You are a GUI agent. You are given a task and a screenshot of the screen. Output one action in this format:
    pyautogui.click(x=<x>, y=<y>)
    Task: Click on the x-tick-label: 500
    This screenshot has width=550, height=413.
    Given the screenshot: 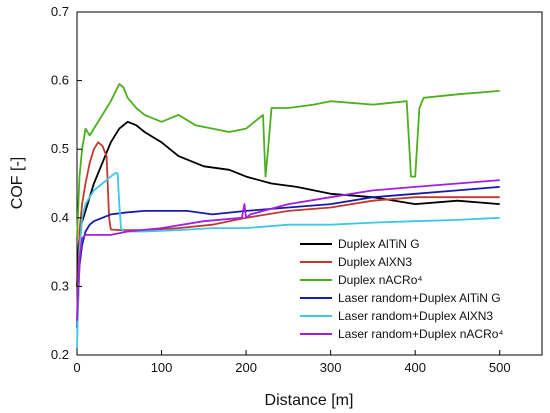 What is the action you would take?
    pyautogui.click(x=500, y=367)
    